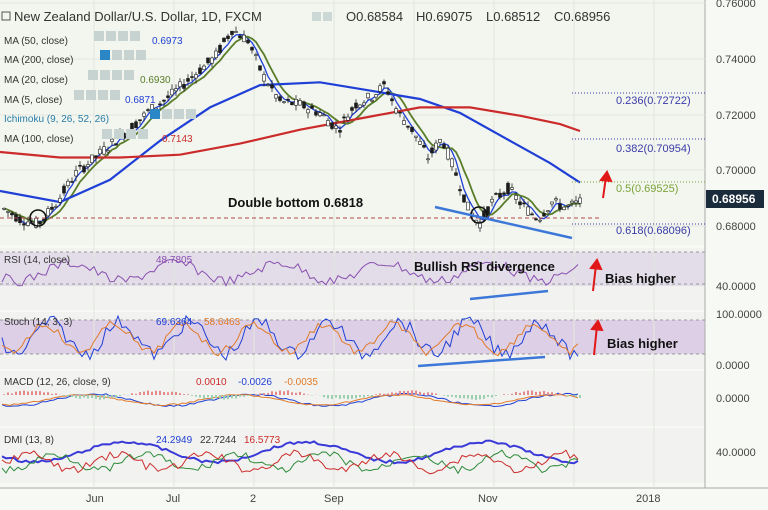 The width and height of the screenshot is (768, 510). Describe the element at coordinates (640, 278) in the screenshot. I see `bias-higher-rsi: Bias higher` at that location.